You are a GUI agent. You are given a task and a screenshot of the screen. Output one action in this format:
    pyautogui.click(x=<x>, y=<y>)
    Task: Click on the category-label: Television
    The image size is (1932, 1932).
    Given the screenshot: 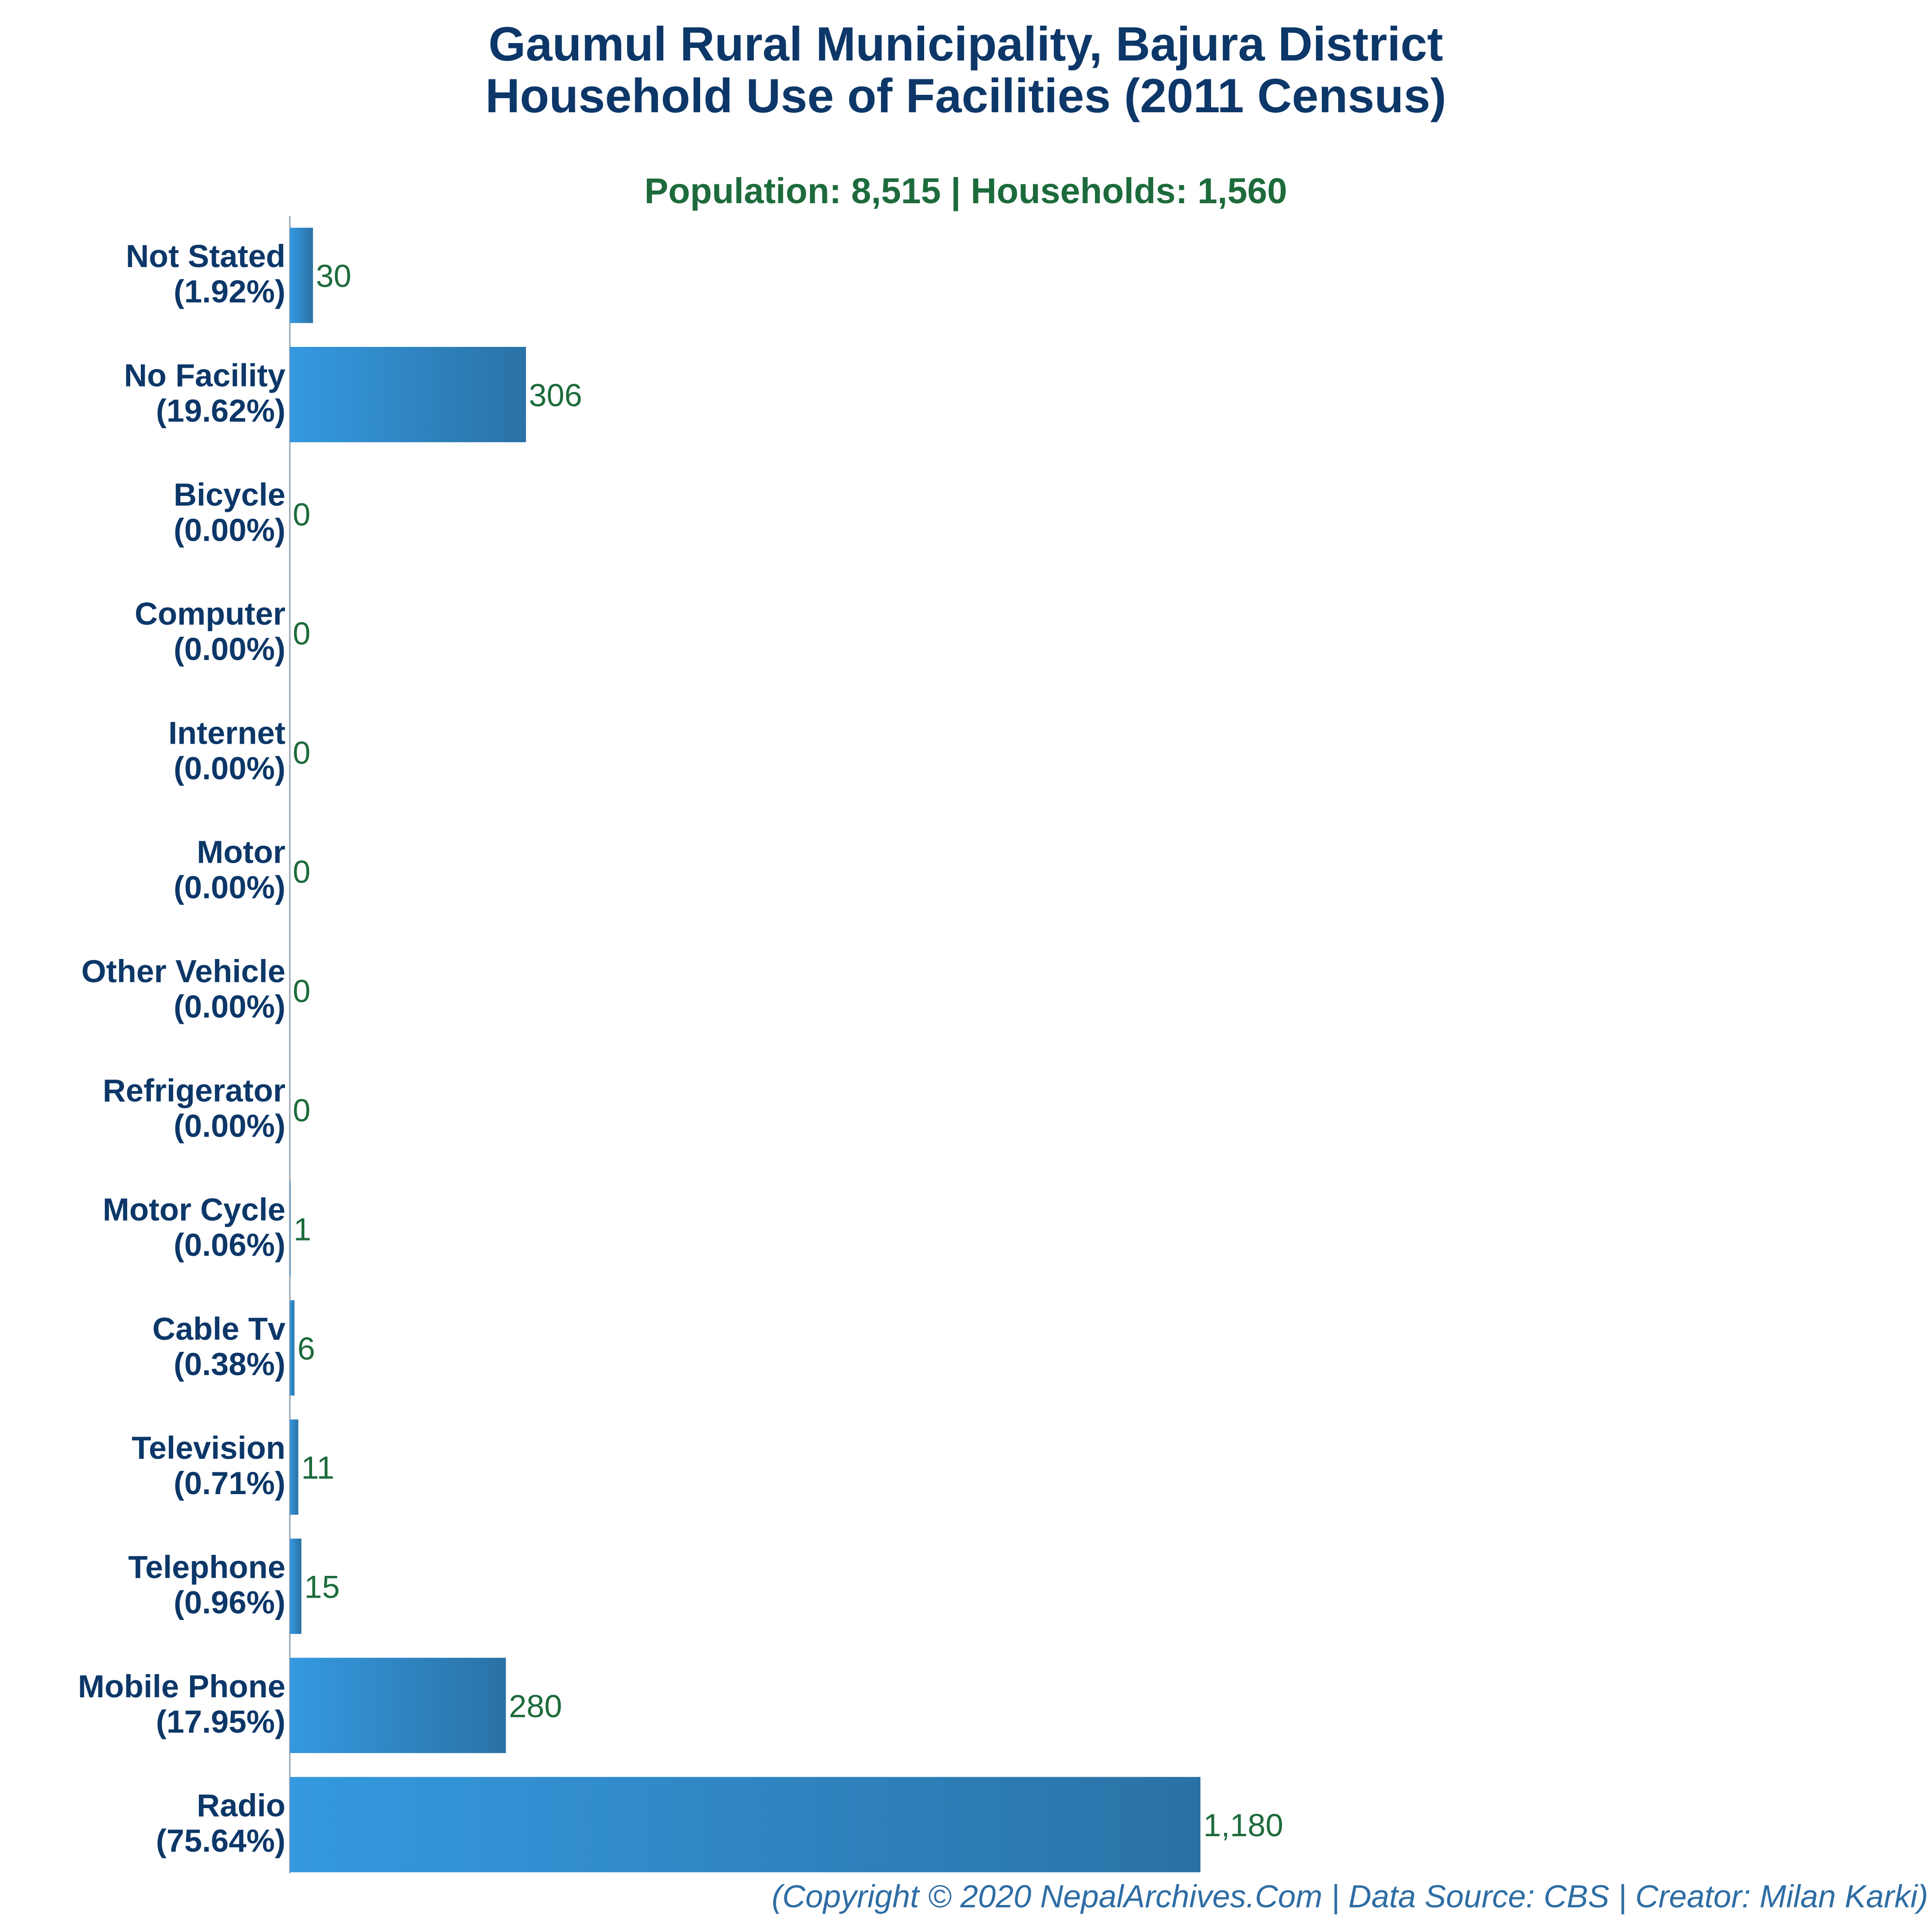 What is the action you would take?
    pyautogui.click(x=208, y=1448)
    